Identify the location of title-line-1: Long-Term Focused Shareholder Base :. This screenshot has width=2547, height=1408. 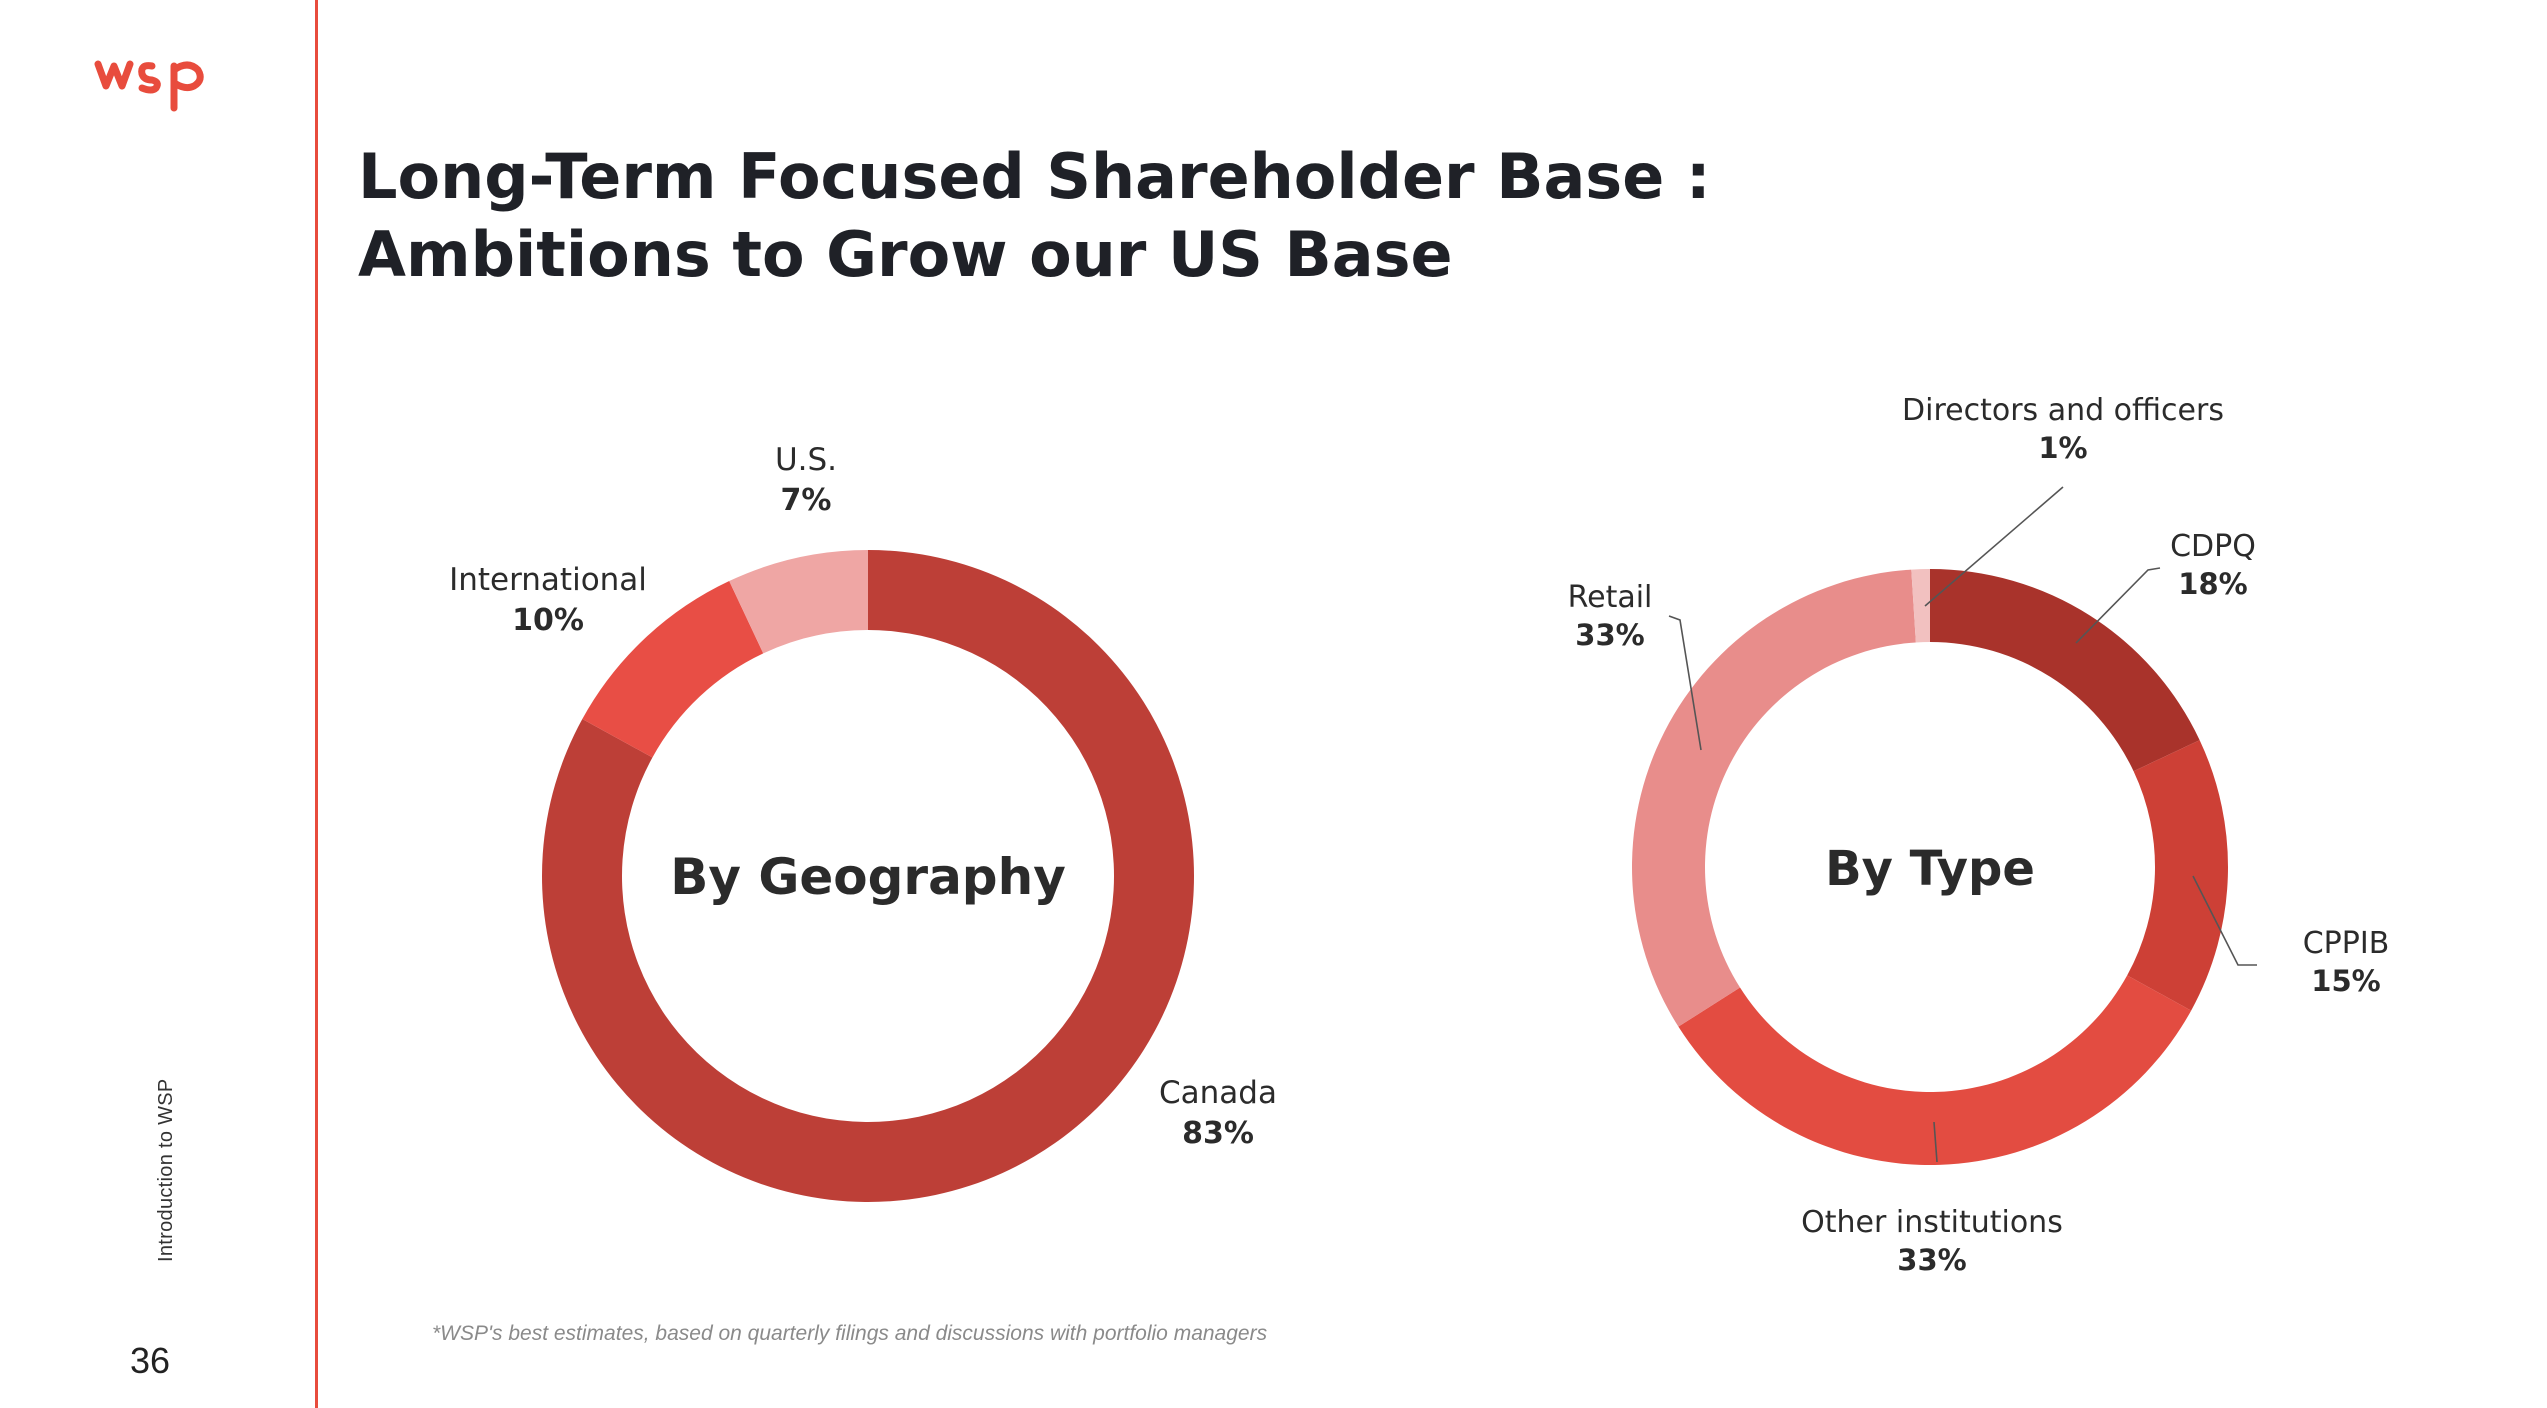
(1034, 176).